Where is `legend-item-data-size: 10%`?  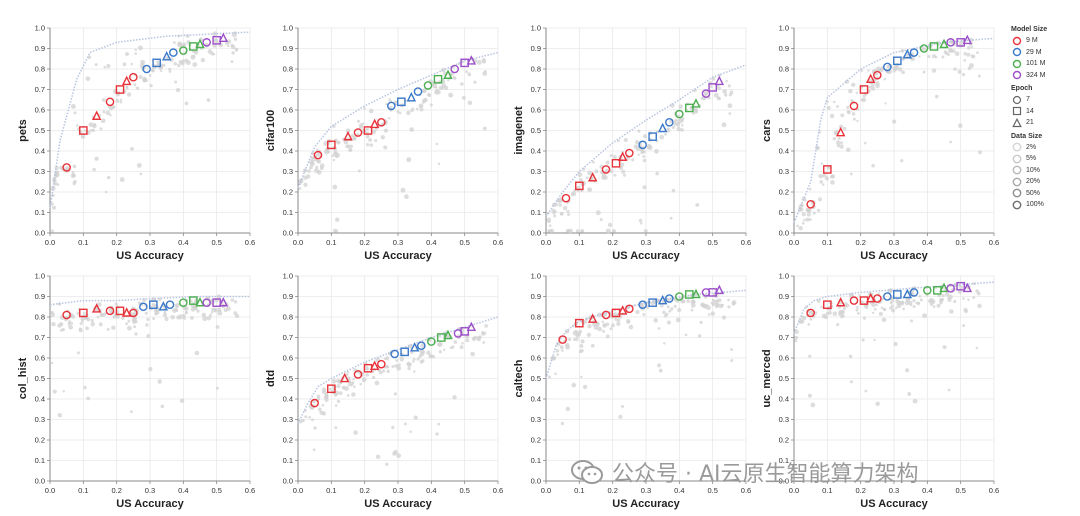 legend-item-data-size: 10% is located at coordinates (1044, 171).